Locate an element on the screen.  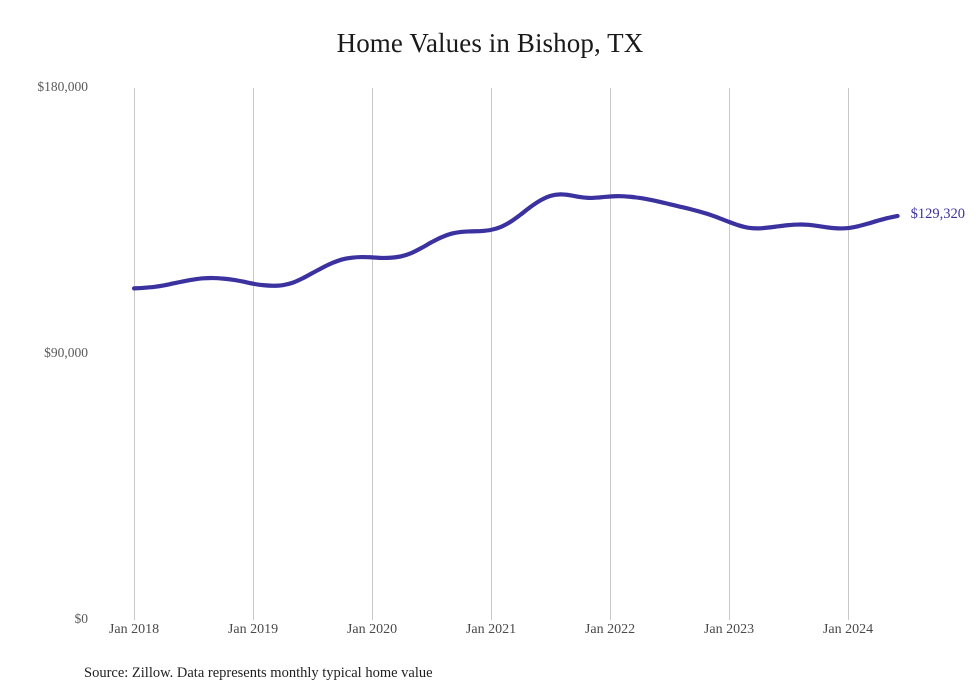
y-tick-label-90000: $90,000 is located at coordinates (66, 352).